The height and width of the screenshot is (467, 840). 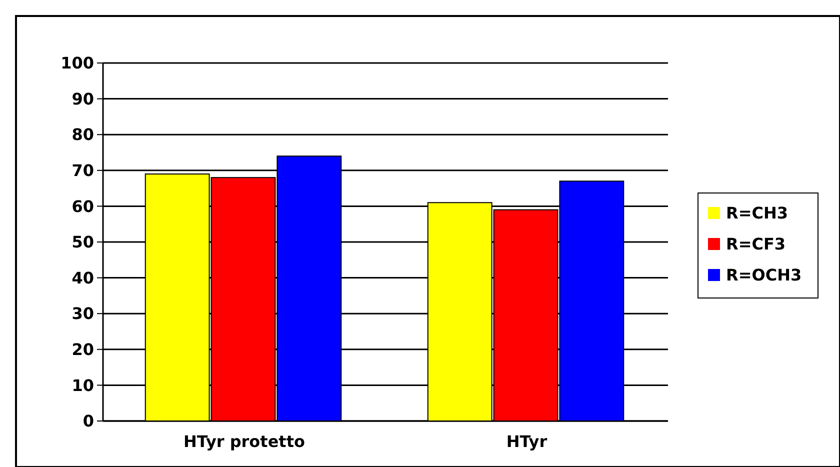 I want to click on x-tick-label: HTyr protetto, so click(x=244, y=441).